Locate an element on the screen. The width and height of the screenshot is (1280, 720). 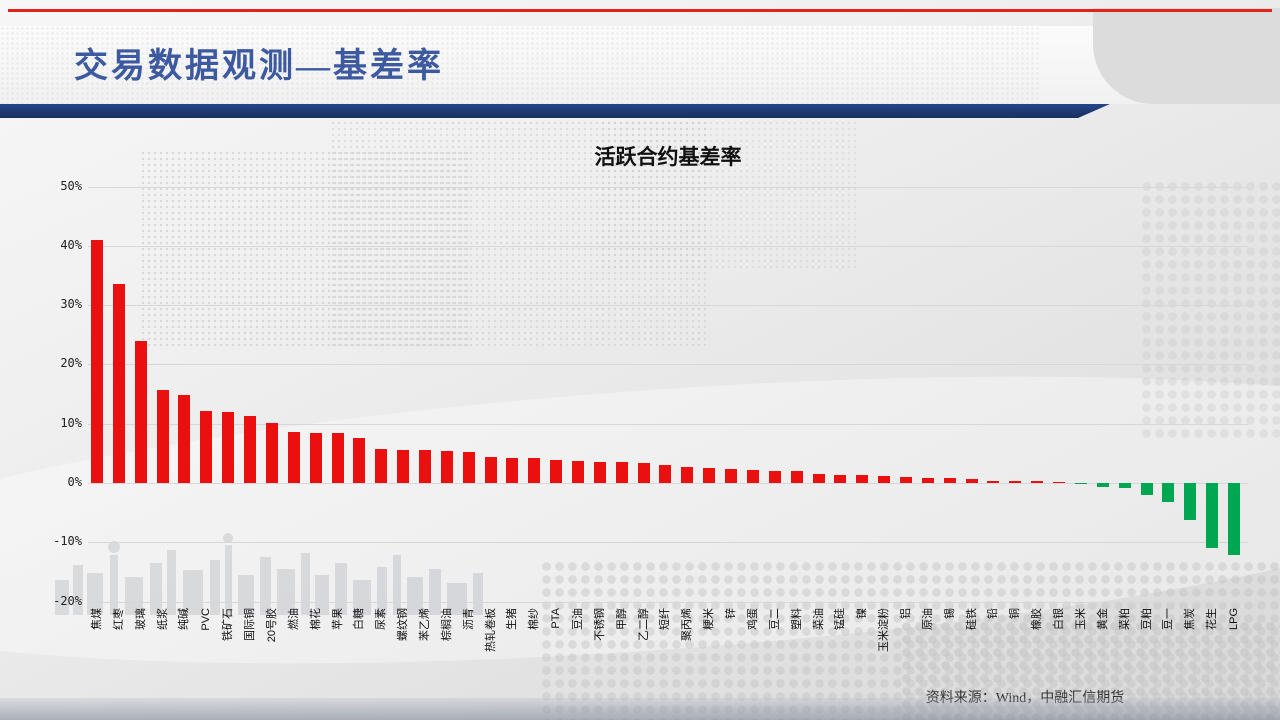
bar-黄金 is located at coordinates (1102, 485).